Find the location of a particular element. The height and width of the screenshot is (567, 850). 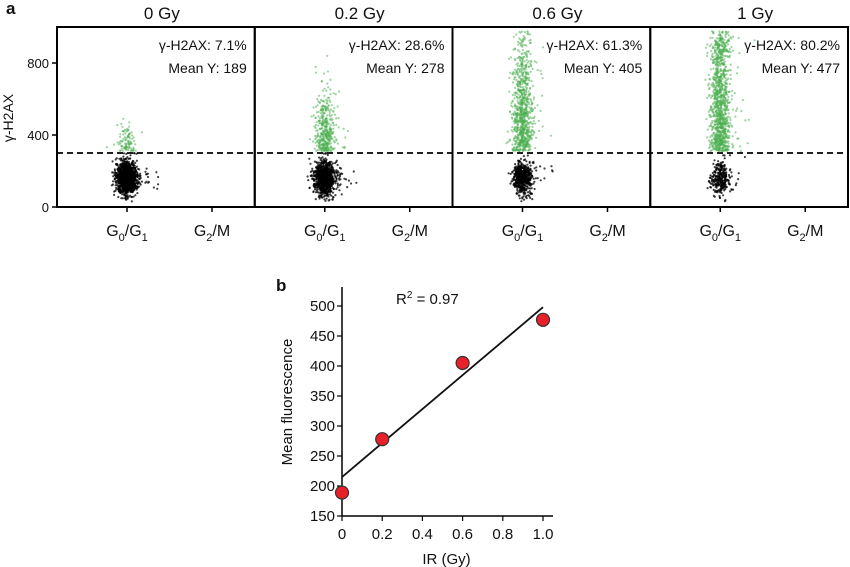

flow-plot-title: 0.2 Gy is located at coordinates (360, 13).